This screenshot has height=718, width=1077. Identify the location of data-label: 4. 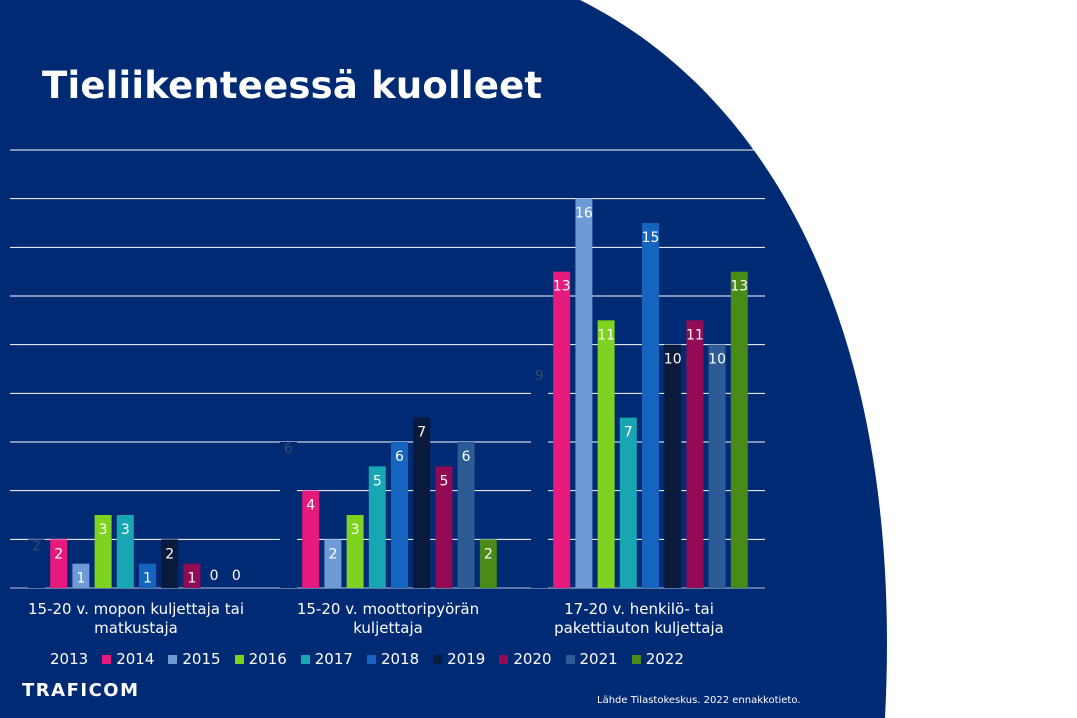
(310, 506).